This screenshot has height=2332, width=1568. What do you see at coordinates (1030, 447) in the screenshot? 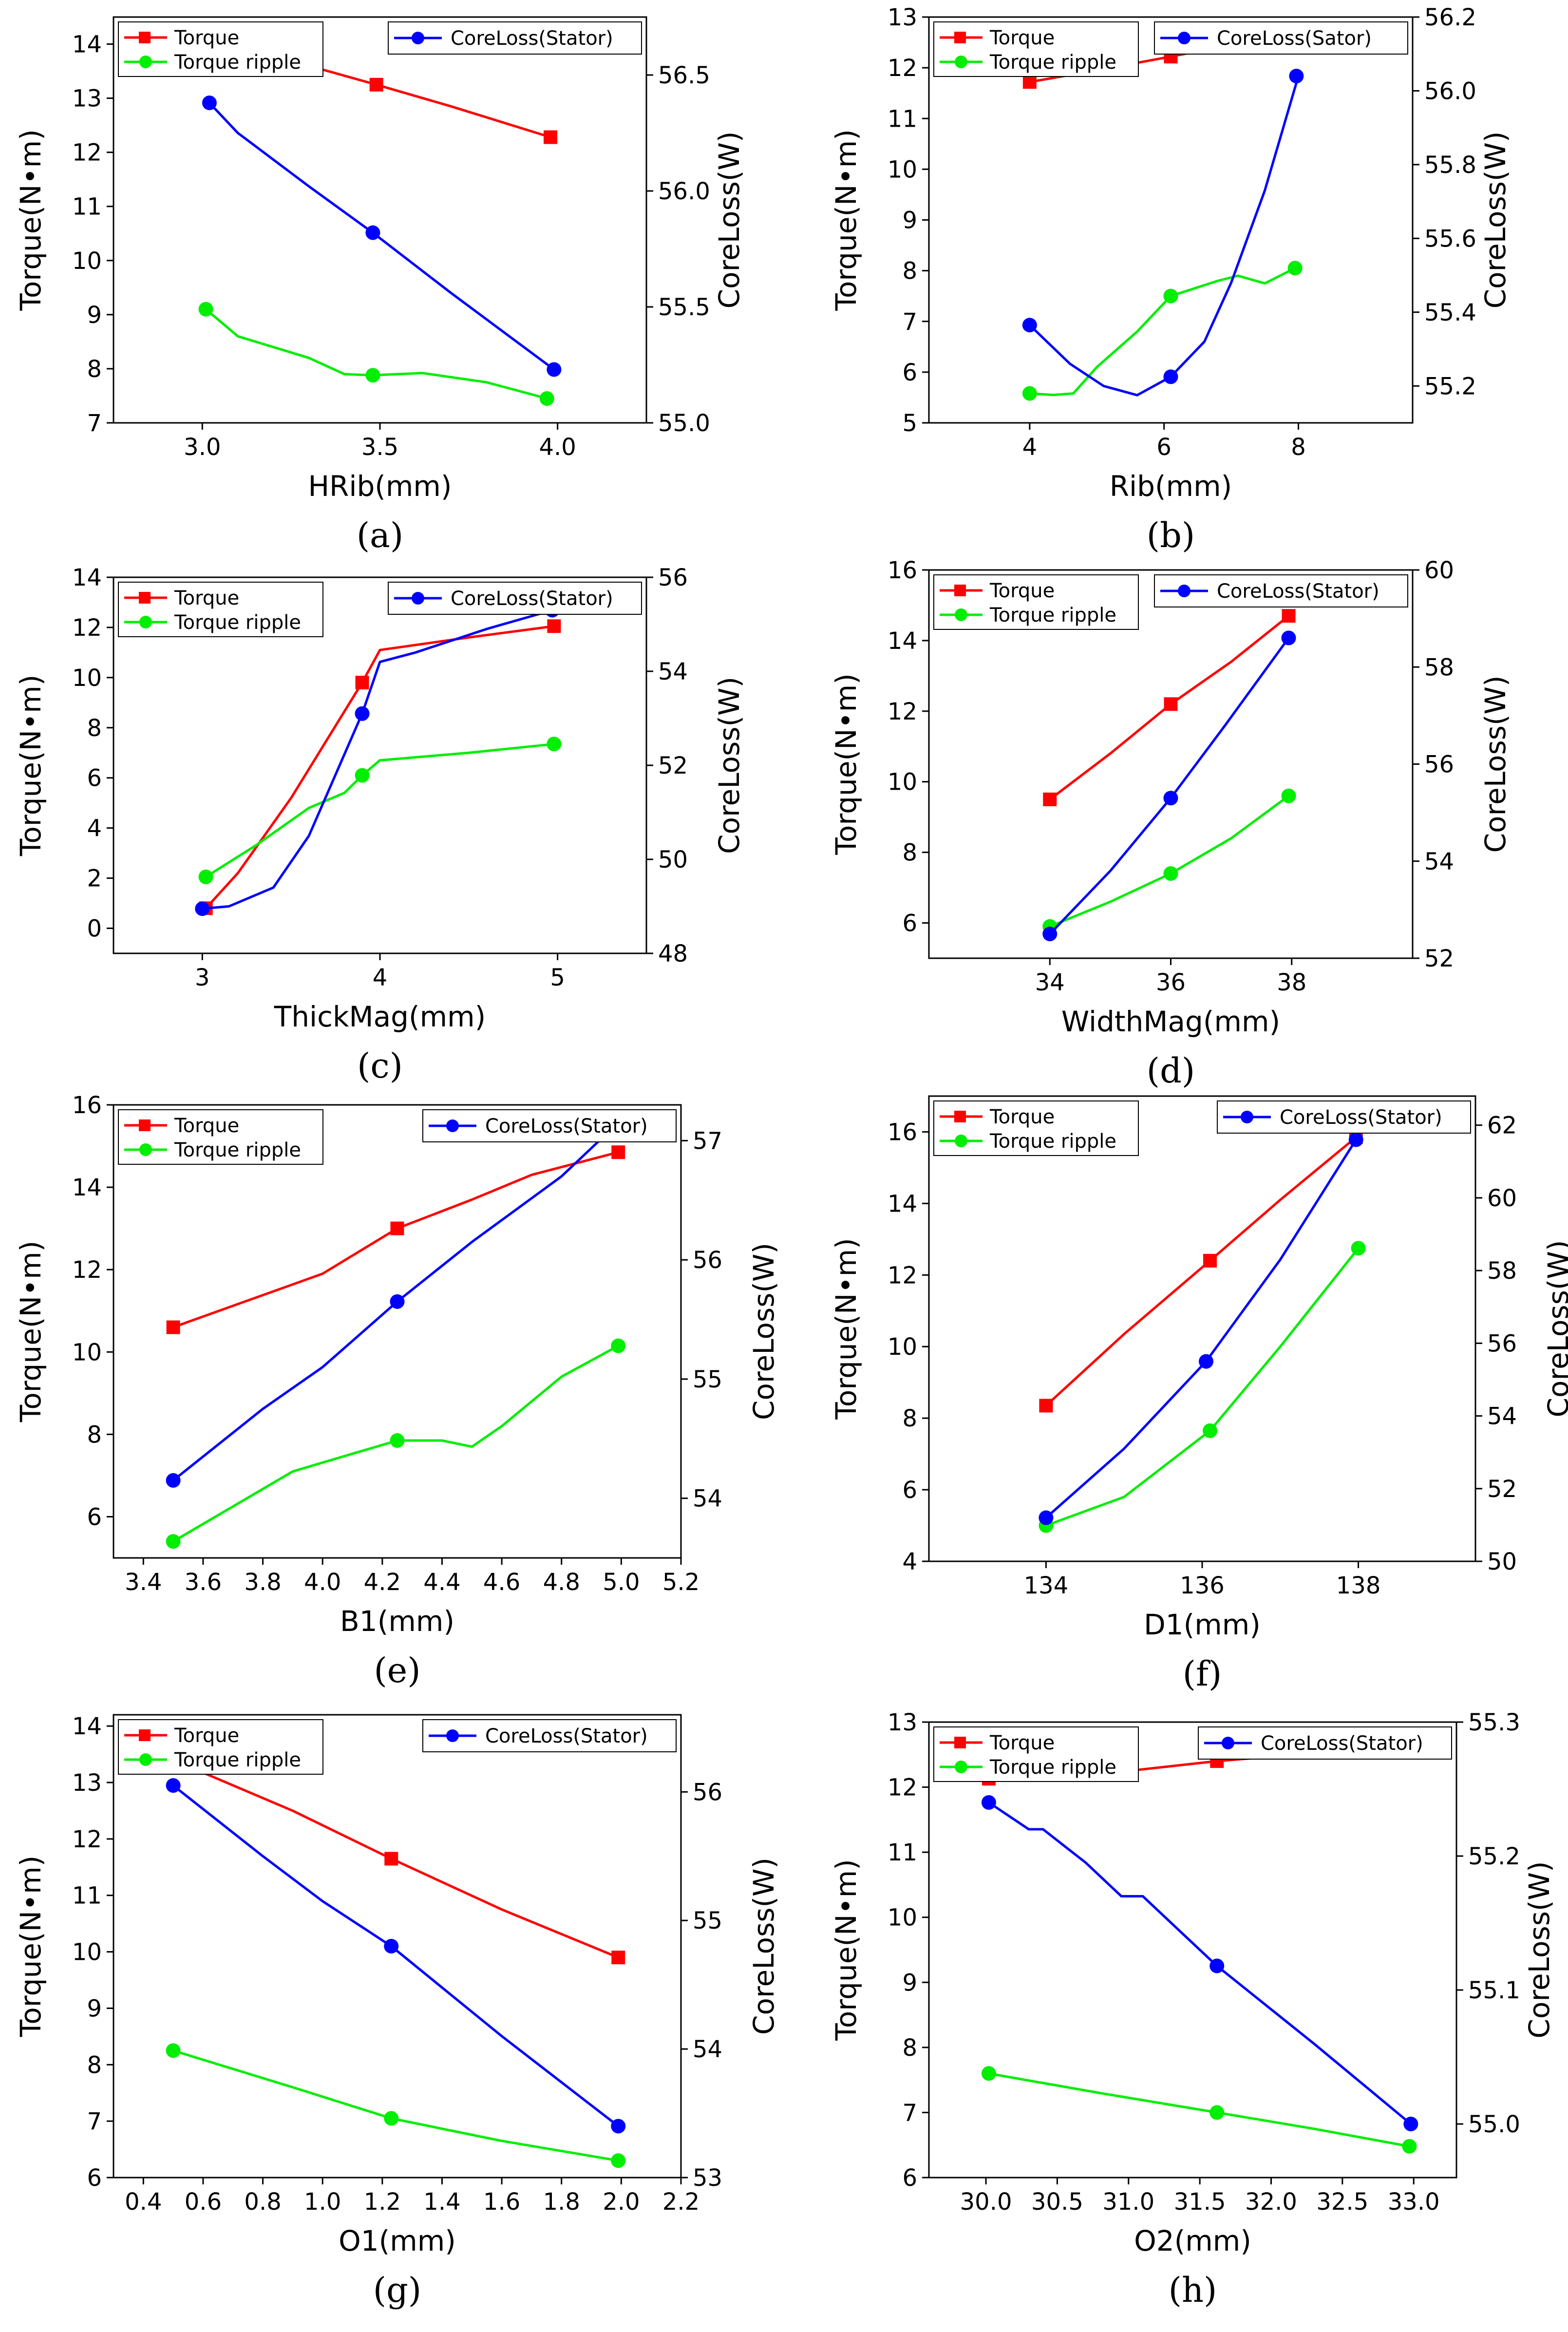
I see `x-tick-label: 4` at bounding box center [1030, 447].